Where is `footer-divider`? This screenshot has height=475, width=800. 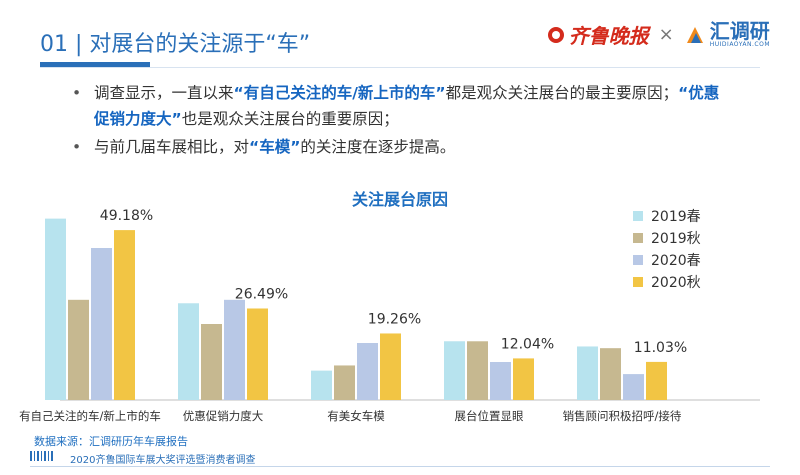
footer-divider is located at coordinates (400, 466).